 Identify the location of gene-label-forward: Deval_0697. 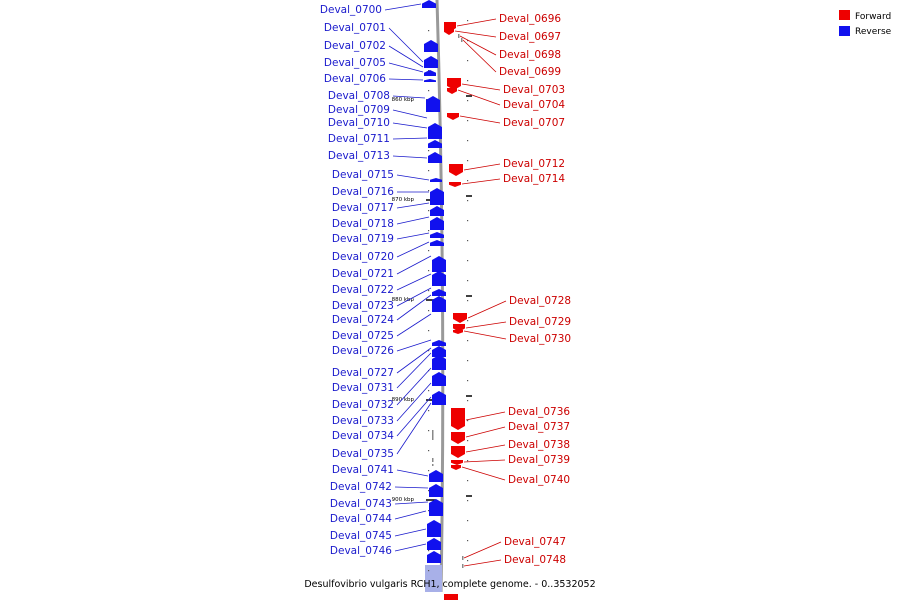
(530, 37).